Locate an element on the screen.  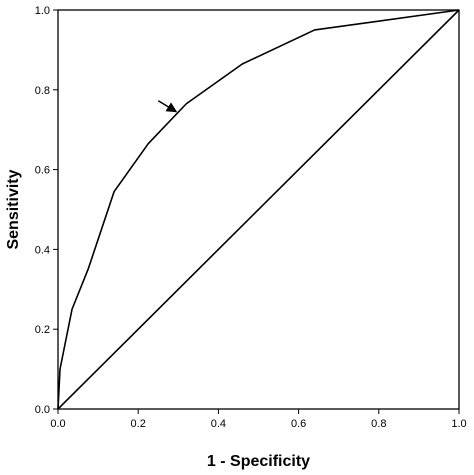
x-tick-label: 0.4 is located at coordinates (218, 424).